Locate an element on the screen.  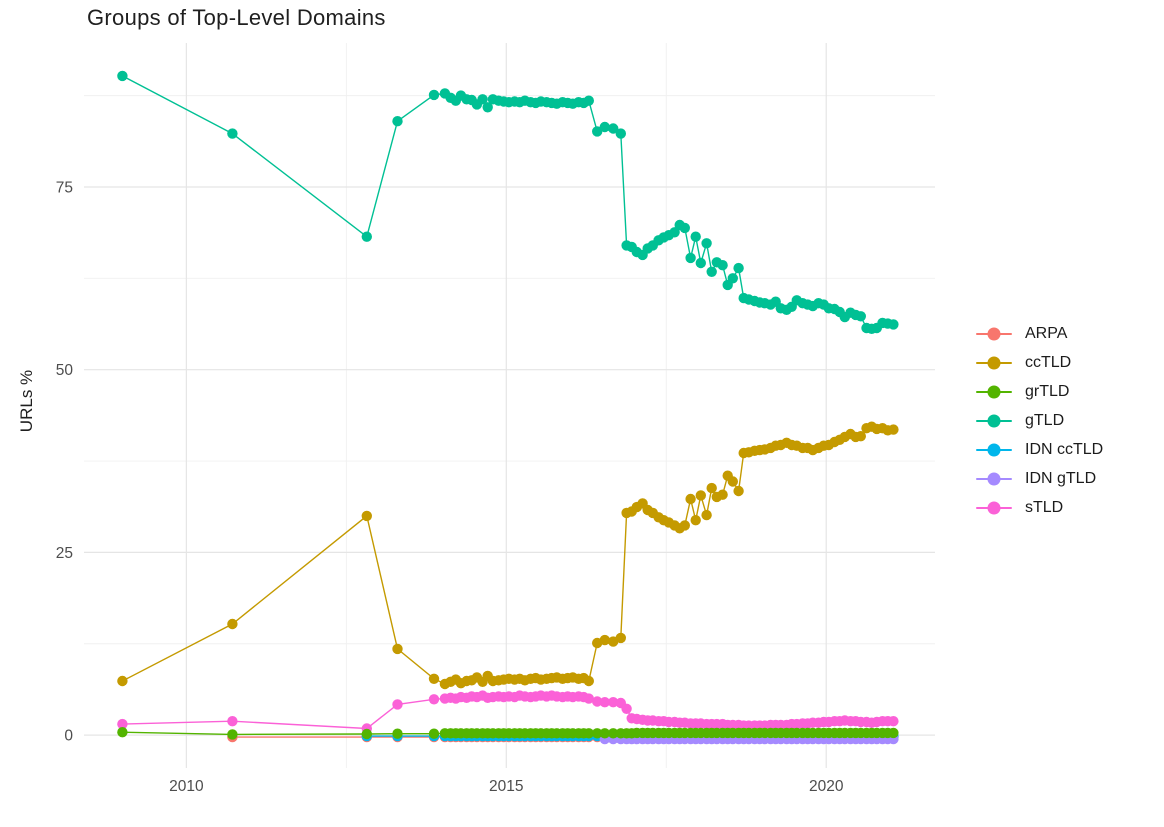
legend-label: grTLD is located at coordinates (1047, 391).